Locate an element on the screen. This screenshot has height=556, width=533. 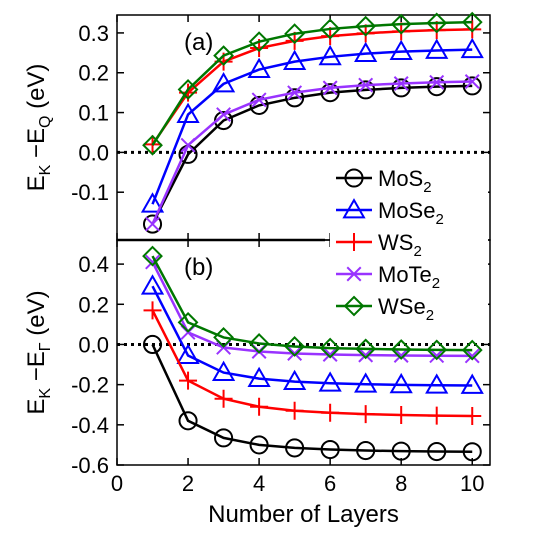
legend-marker-MoTe2 is located at coordinates (354, 274).